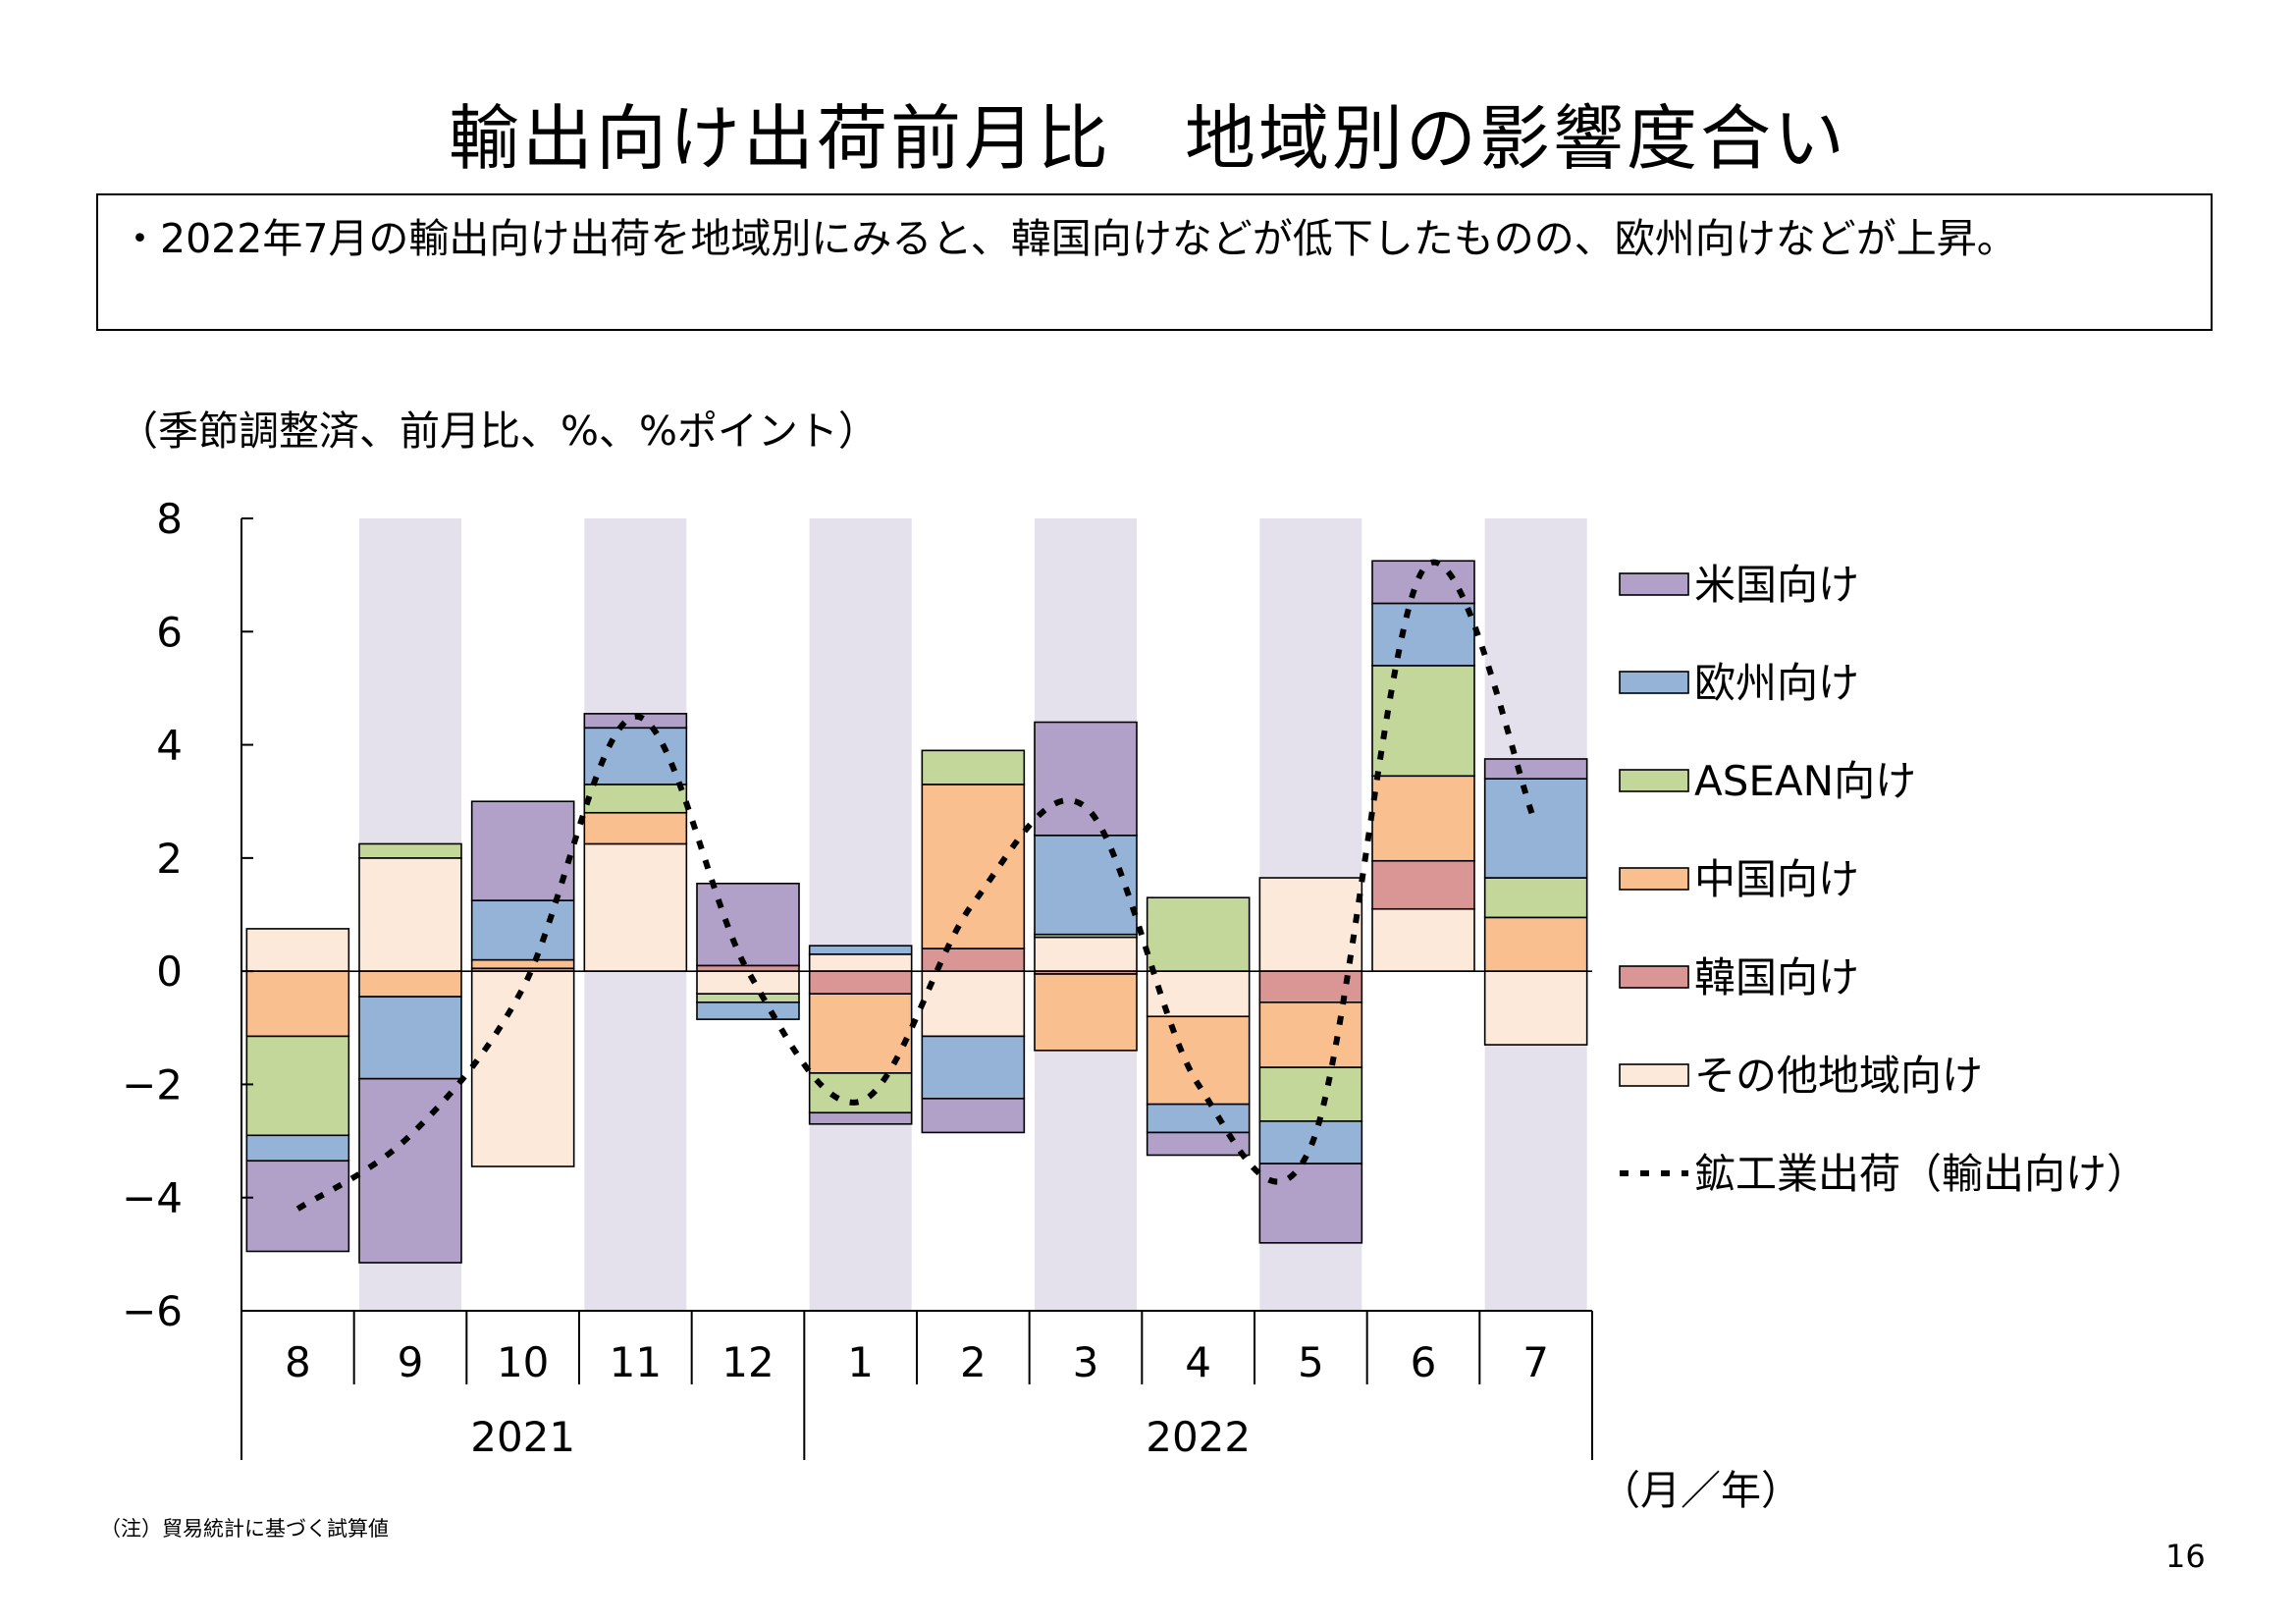  Describe the element at coordinates (1198, 1437) in the screenshot. I see `year-label: 2022` at that location.